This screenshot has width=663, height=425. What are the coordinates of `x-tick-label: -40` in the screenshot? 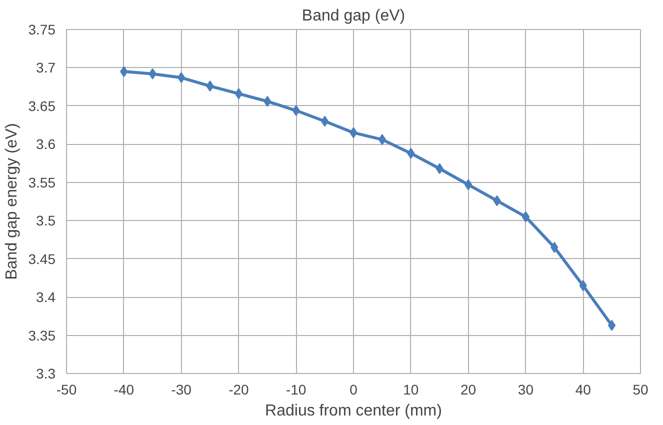 It's located at (124, 390).